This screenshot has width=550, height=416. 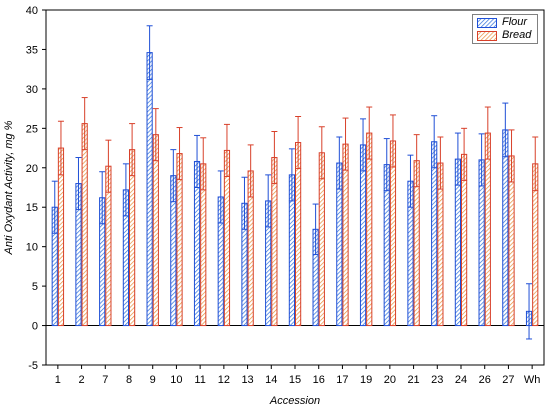 I want to click on legend-label-flour: Flour, so click(x=515, y=22).